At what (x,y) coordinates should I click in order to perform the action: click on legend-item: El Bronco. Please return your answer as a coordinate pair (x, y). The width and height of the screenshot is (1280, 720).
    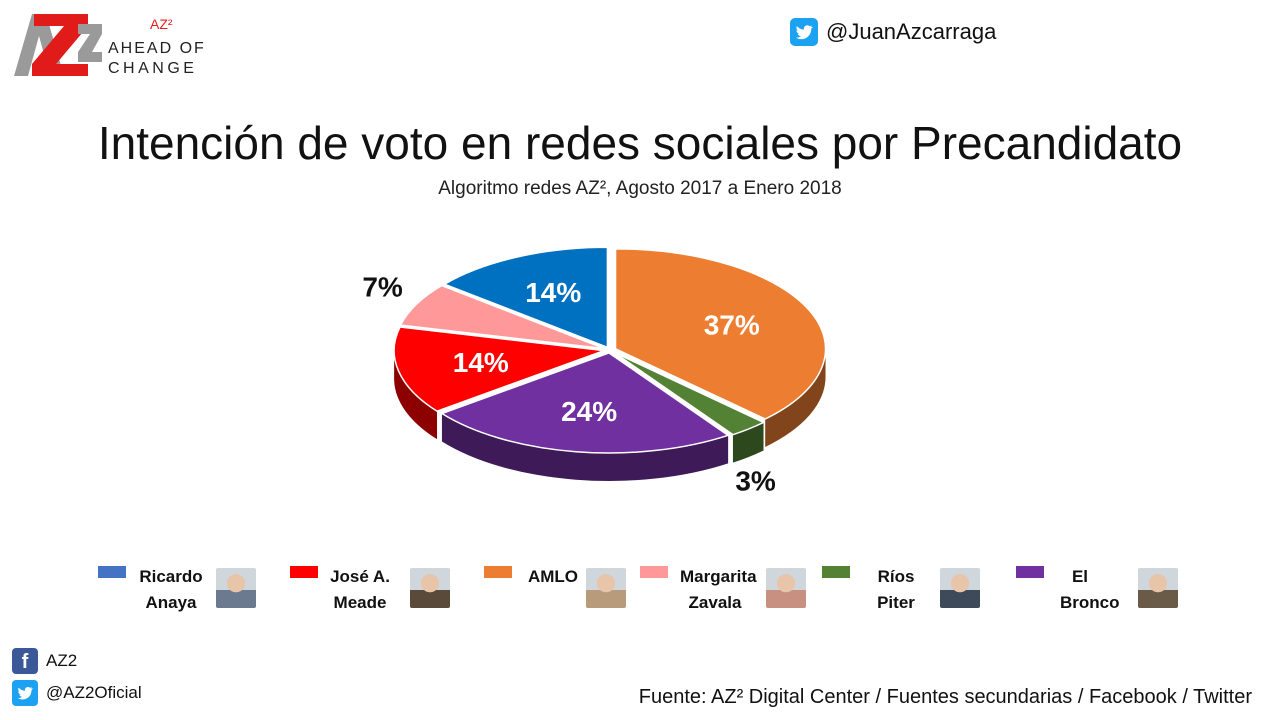
    Looking at the image, I should click on (1101, 588).